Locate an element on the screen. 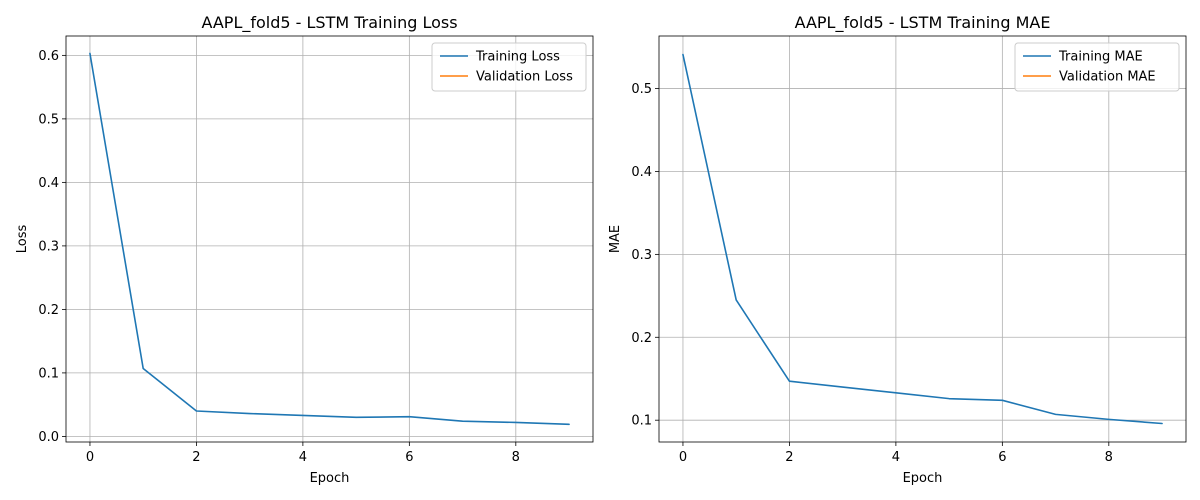 This screenshot has height=500, width=1200. loss-ytick-label-0: 0.0 is located at coordinates (48, 437).